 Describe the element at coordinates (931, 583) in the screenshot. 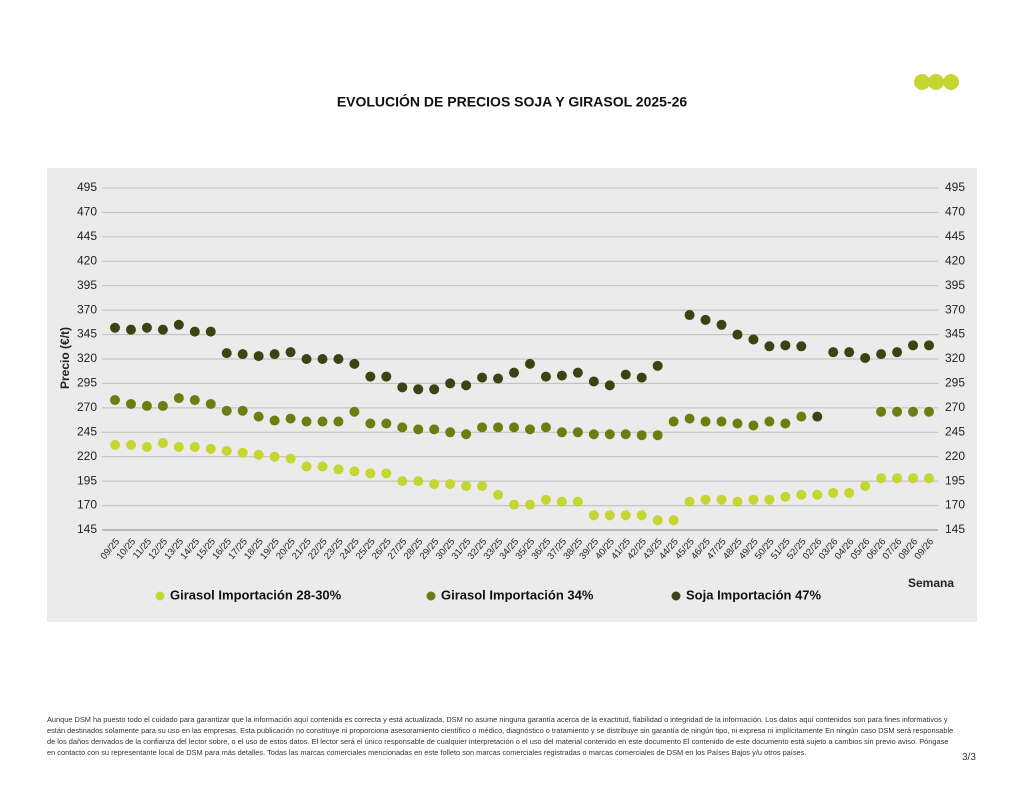

I see `x-axis-label: Semana` at that location.